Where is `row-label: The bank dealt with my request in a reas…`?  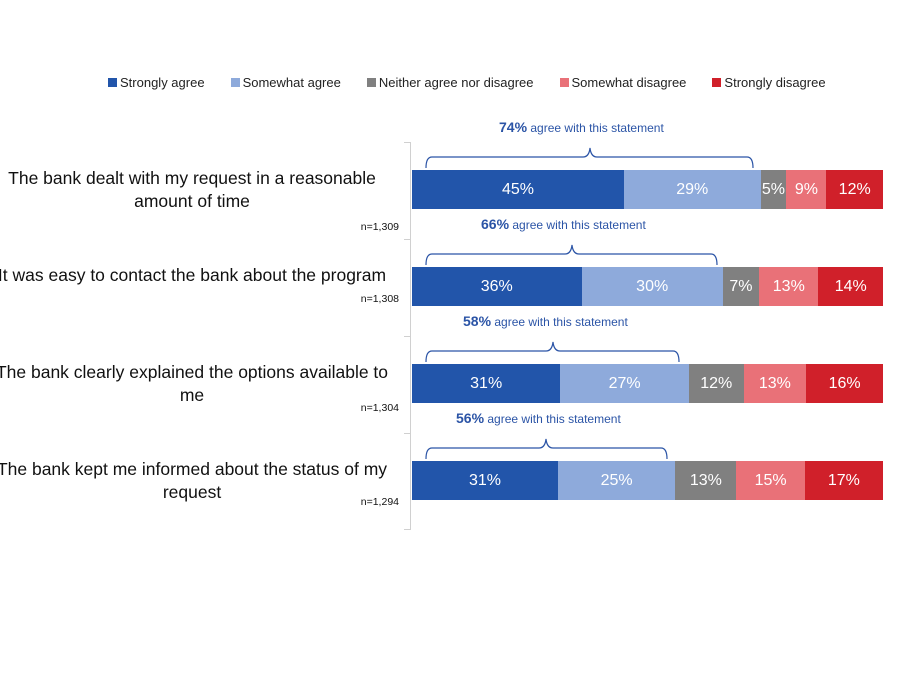 row-label: The bank dealt with my request in a reas… is located at coordinates (192, 189).